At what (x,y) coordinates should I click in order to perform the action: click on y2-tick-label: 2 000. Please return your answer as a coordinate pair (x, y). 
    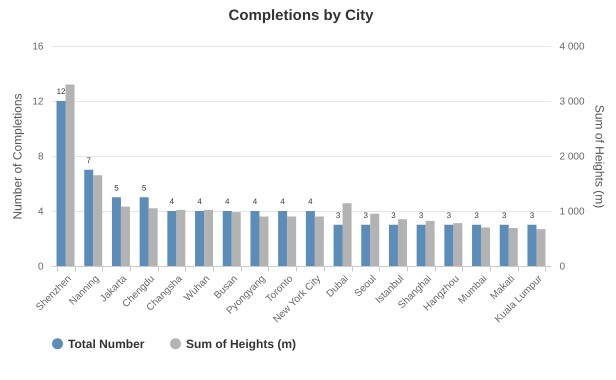
    Looking at the image, I should click on (572, 157).